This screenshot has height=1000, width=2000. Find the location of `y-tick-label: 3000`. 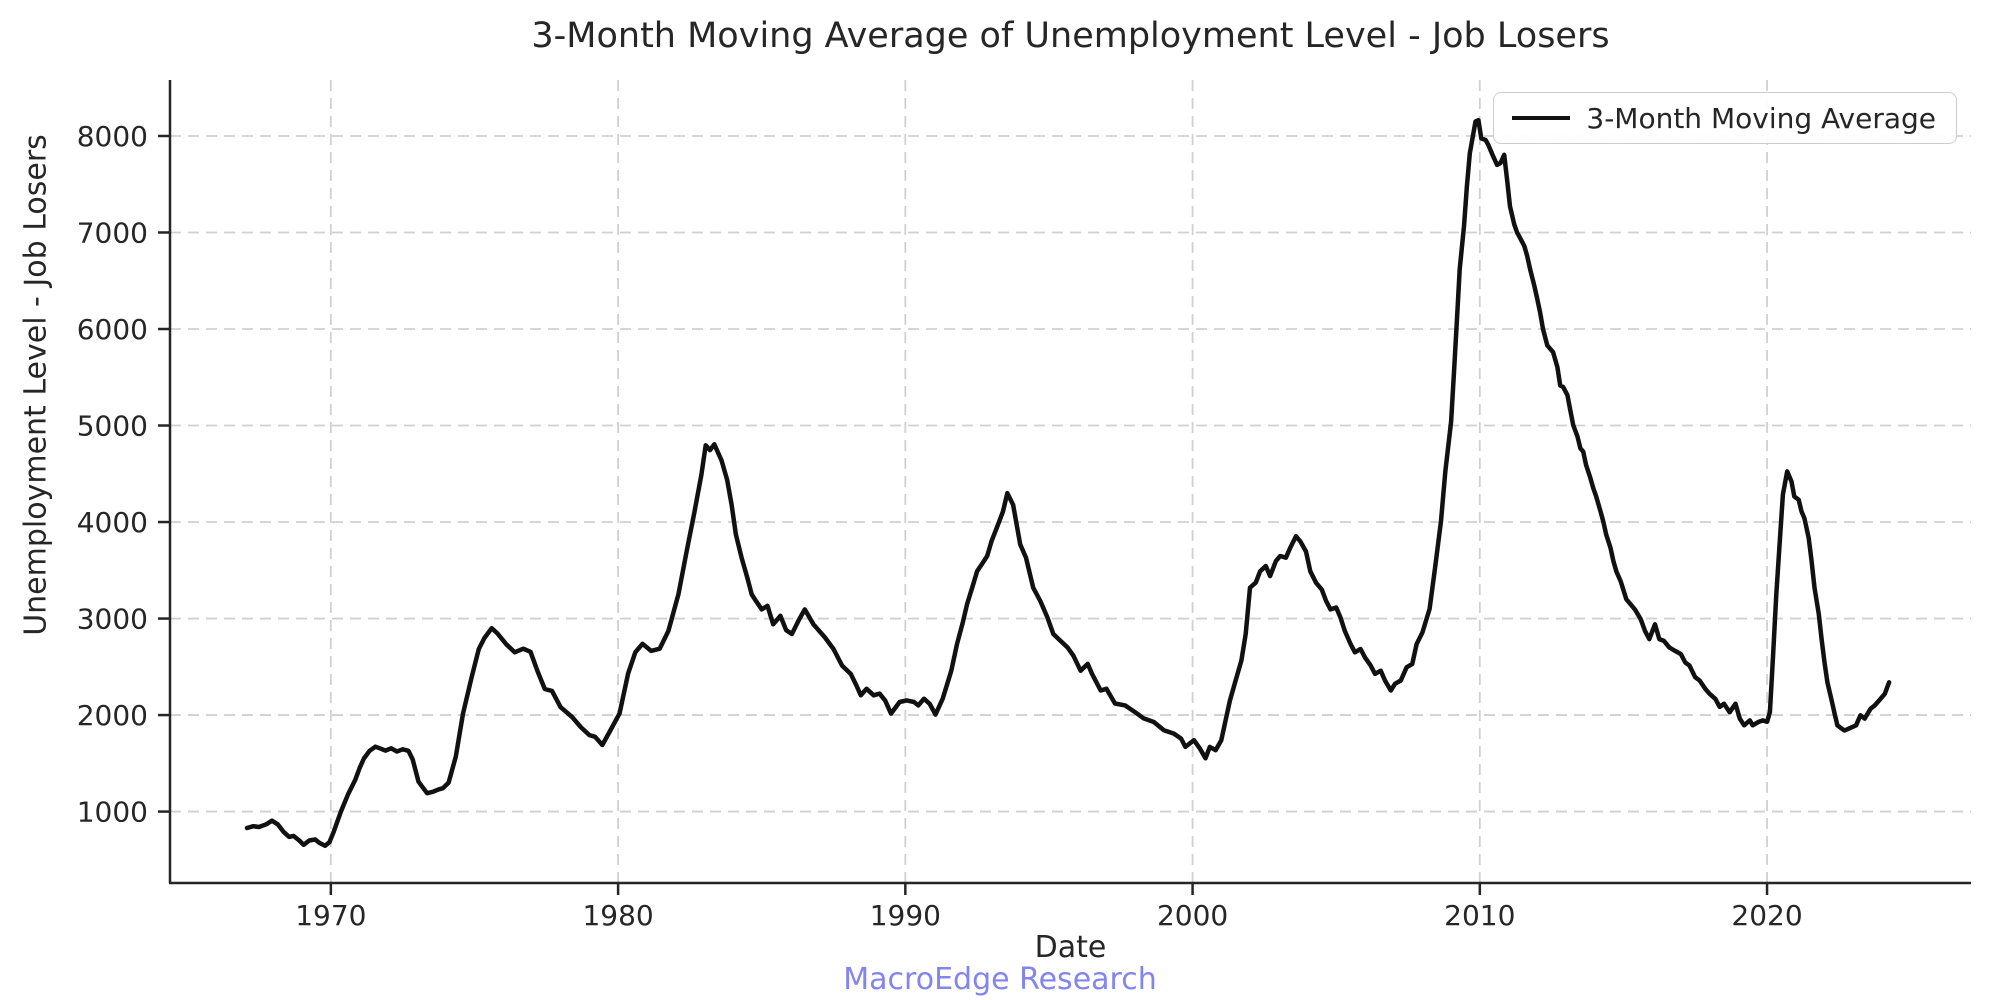

y-tick-label: 3000 is located at coordinates (112, 619).